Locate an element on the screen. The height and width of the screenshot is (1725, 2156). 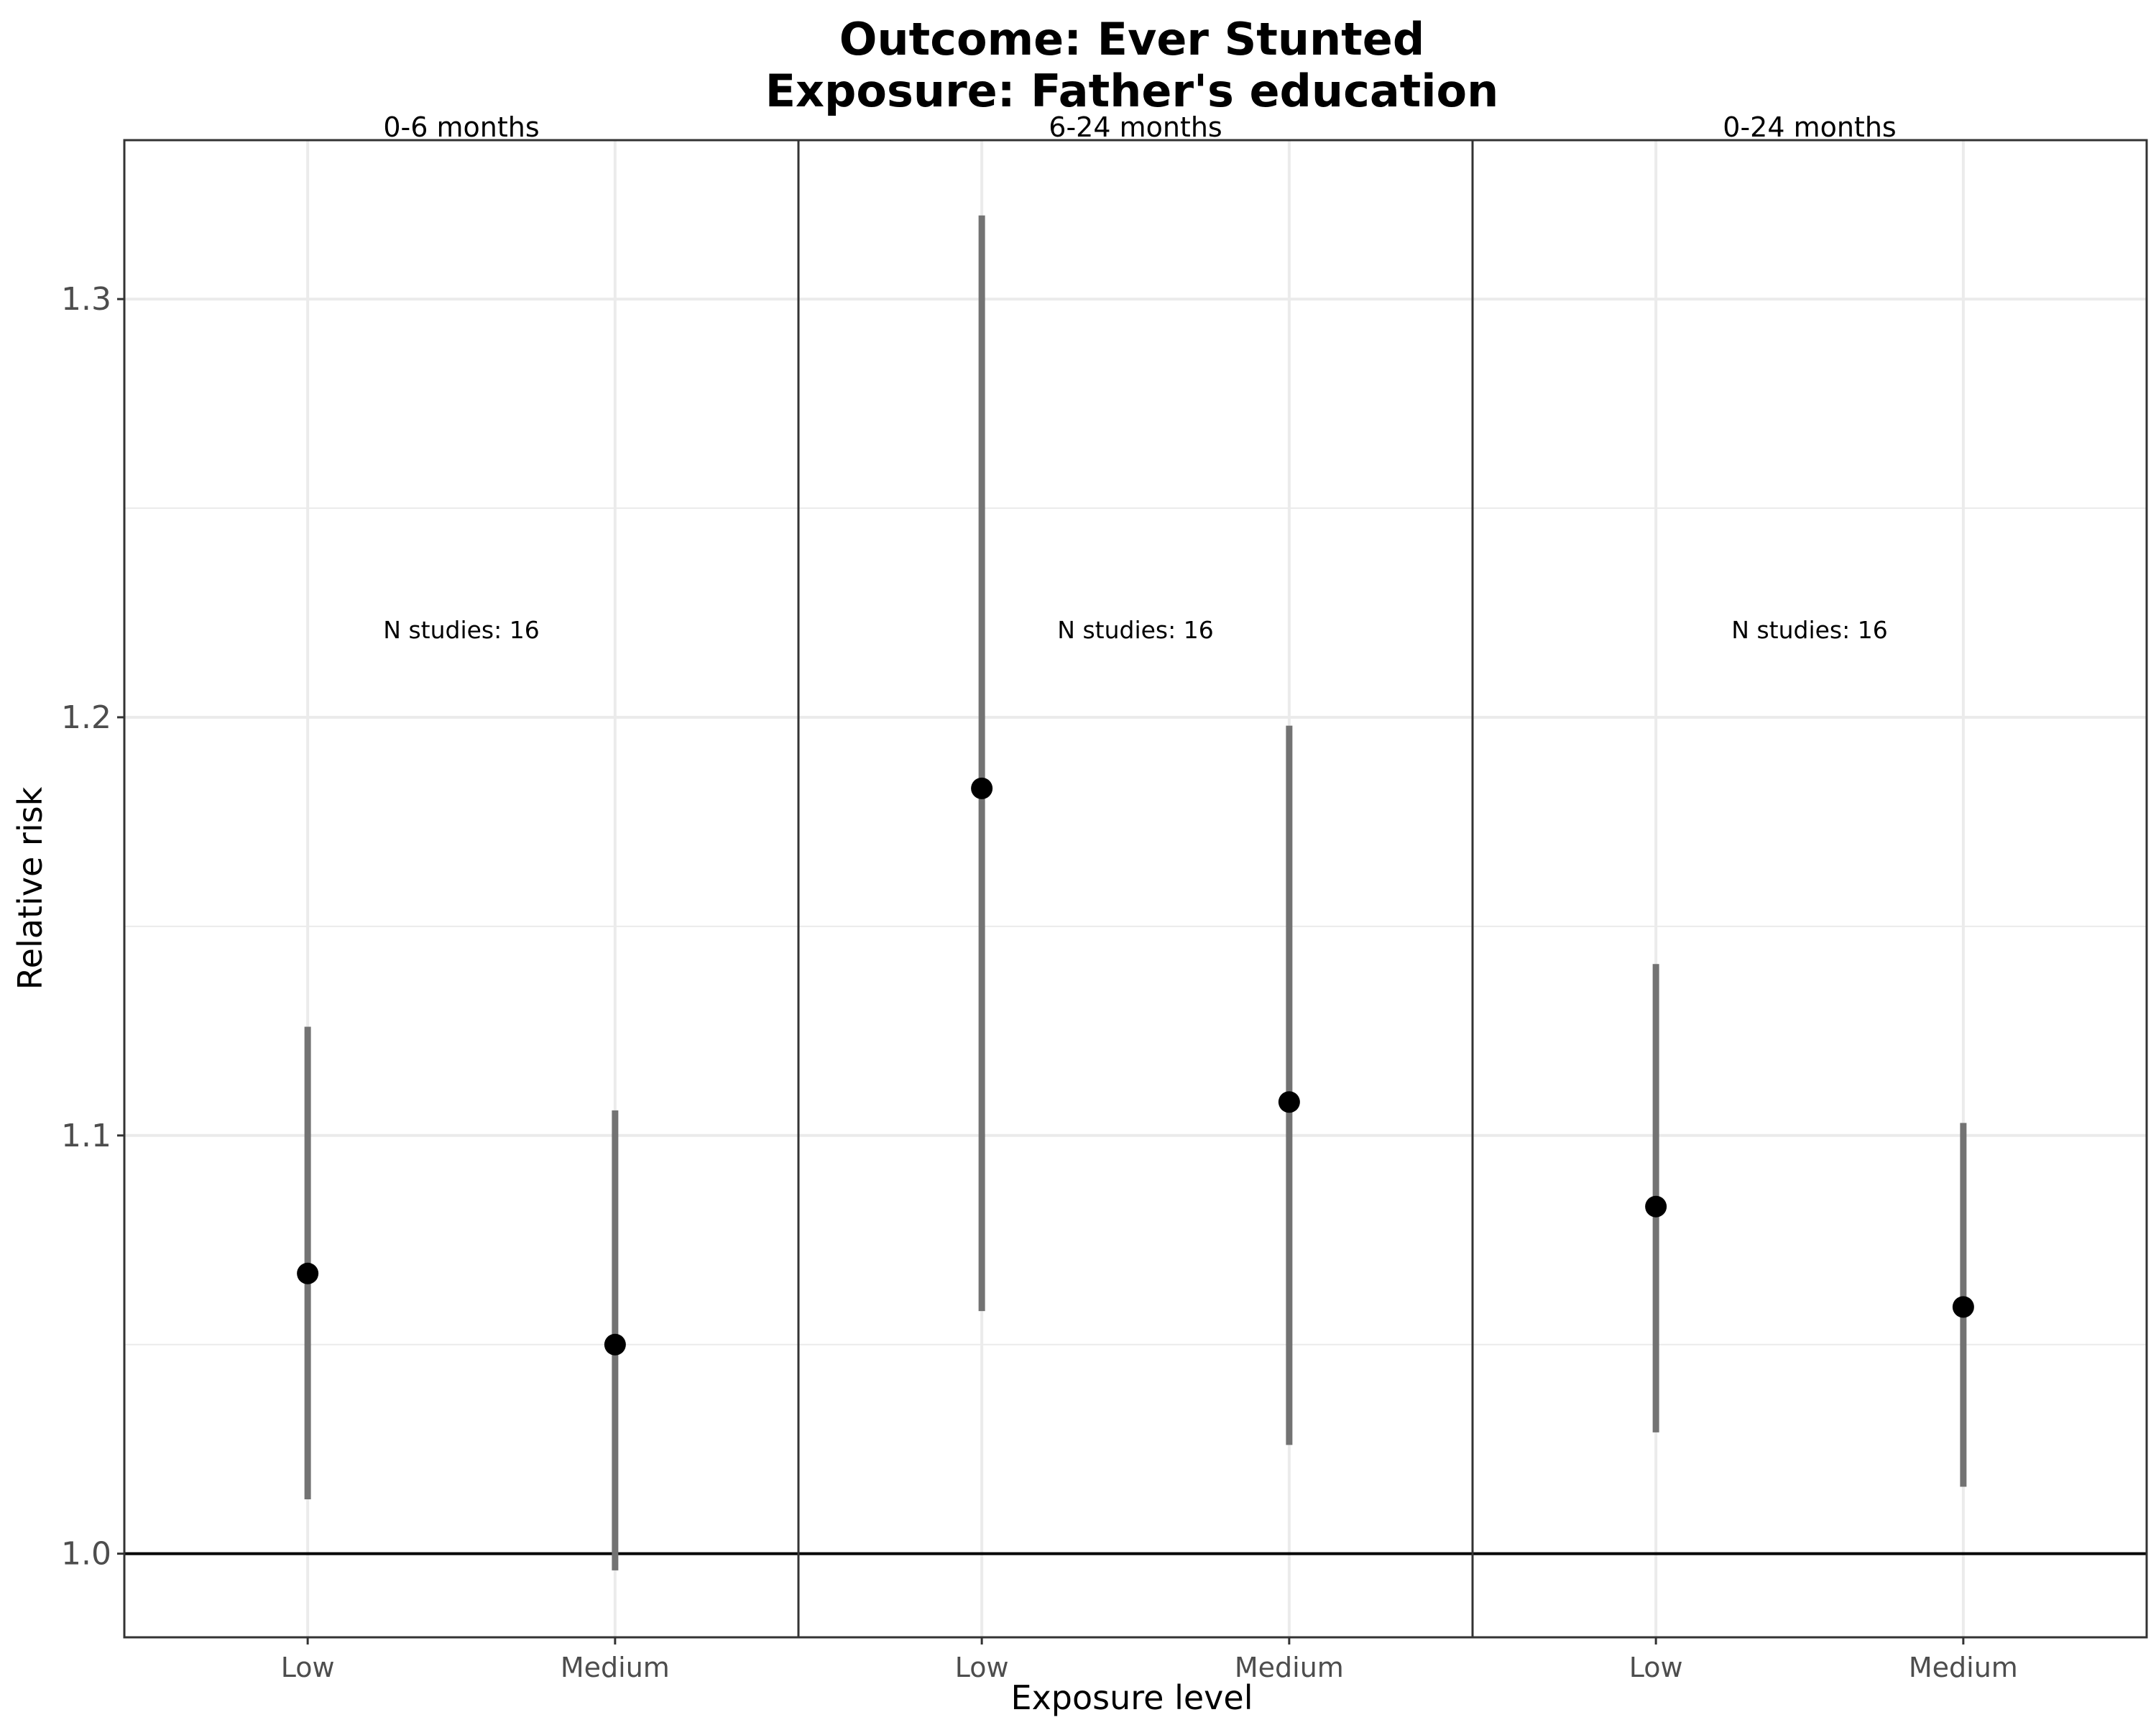
chart-title-line-1: Outcome: Ever Stunted is located at coordinates (1131, 39).